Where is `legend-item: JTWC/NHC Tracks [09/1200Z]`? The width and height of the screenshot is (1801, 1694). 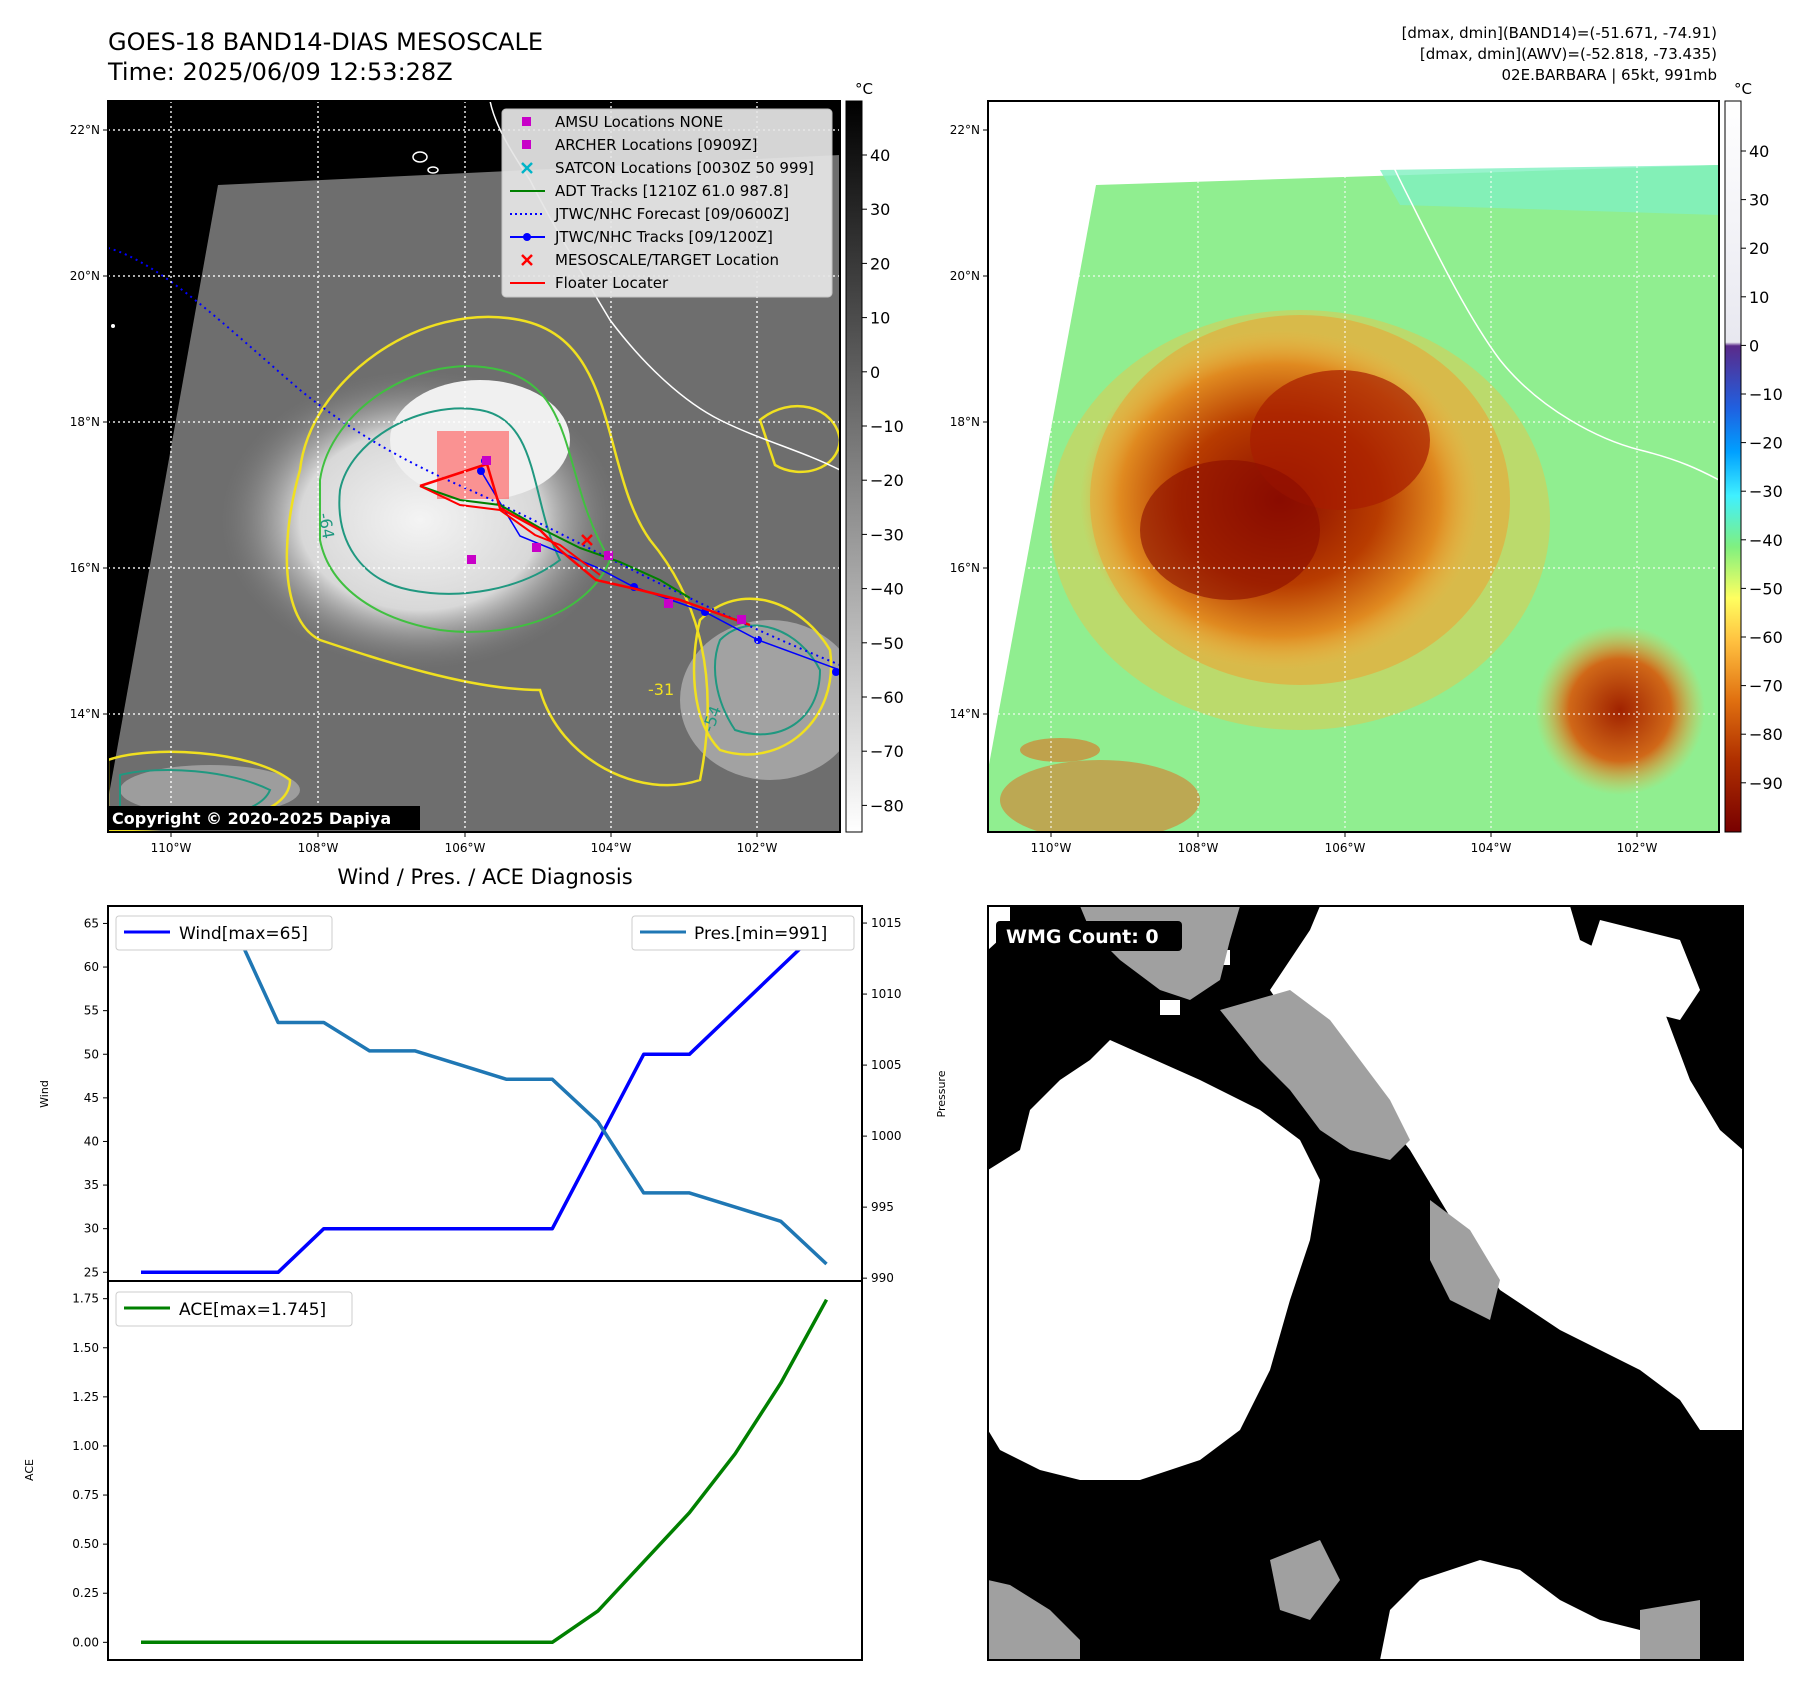 legend-item: JTWC/NHC Tracks [09/1200Z] is located at coordinates (641, 237).